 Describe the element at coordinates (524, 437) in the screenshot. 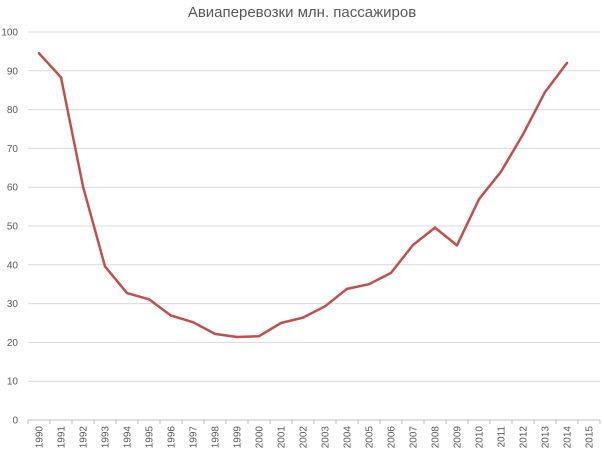

I see `x-tick-label: 2012` at that location.